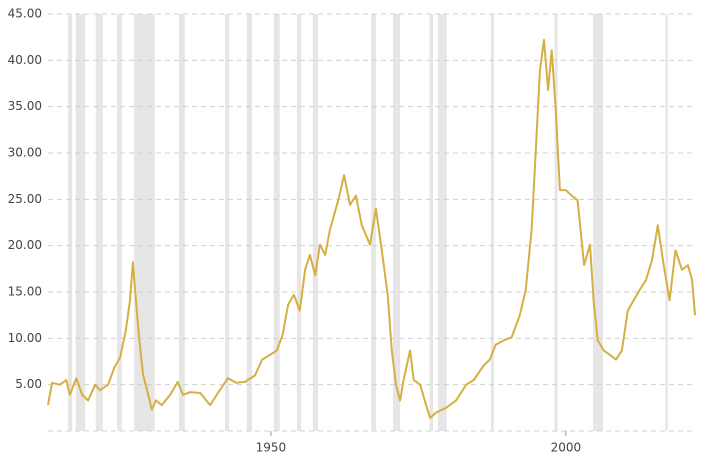  Describe the element at coordinates (25, 60) in the screenshot. I see `y-tick-label: 40.00` at that location.